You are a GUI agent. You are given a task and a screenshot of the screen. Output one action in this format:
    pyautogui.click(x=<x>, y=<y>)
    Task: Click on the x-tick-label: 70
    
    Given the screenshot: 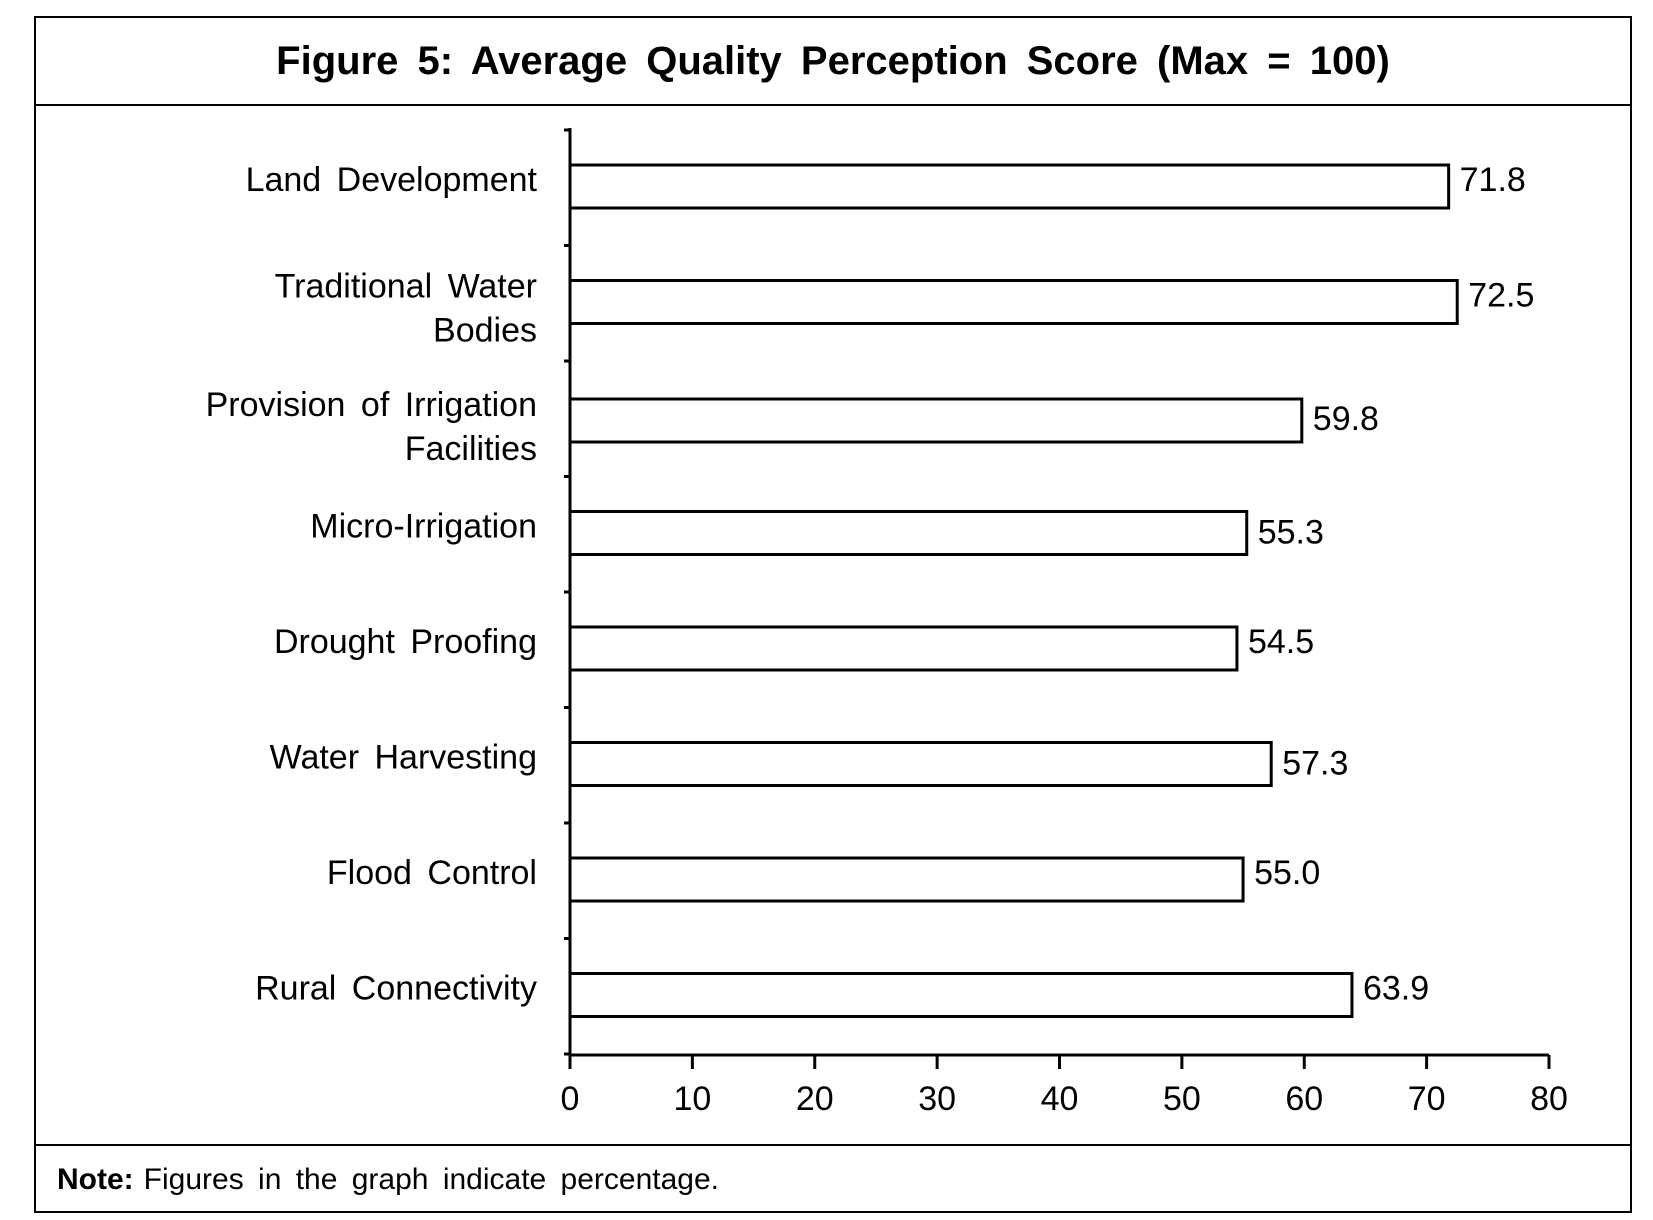 What is the action you would take?
    pyautogui.click(x=1427, y=1099)
    